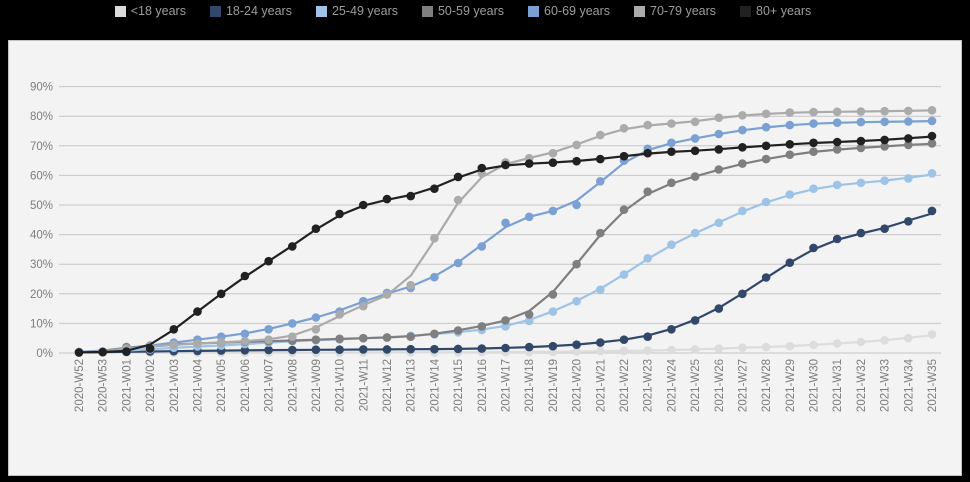 The width and height of the screenshot is (970, 482). I want to click on x-tick-label: 2021-W07, so click(270, 385).